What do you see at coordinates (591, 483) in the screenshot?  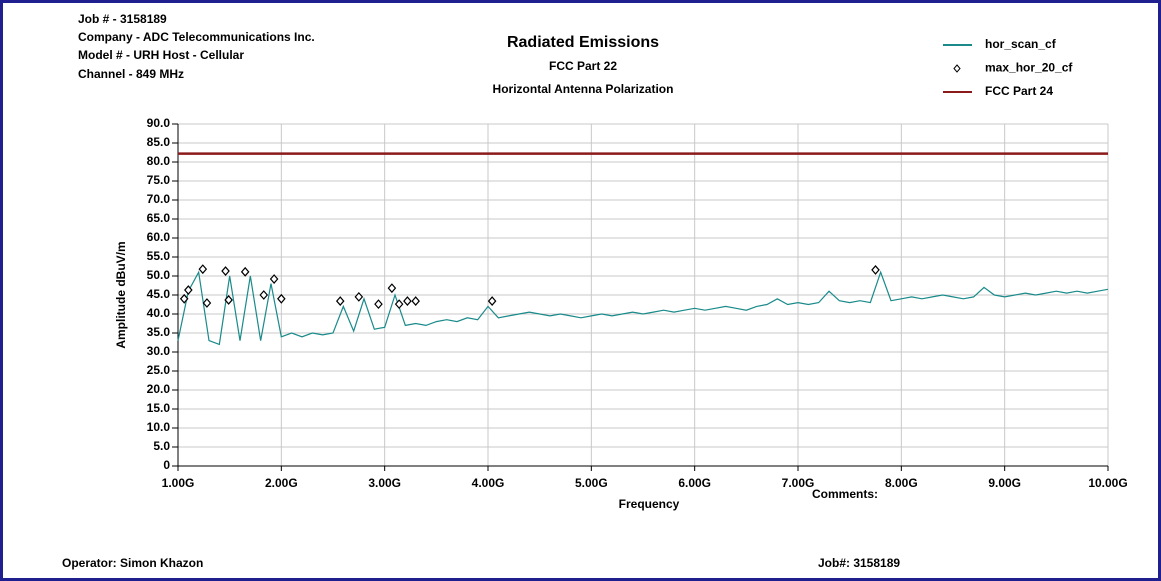 I see `x-tick-label: 5.00G` at bounding box center [591, 483].